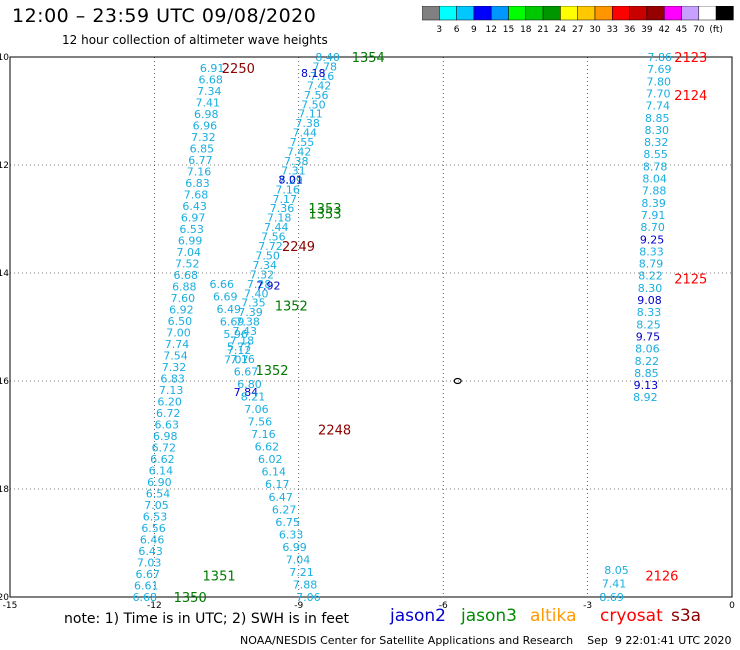 Image resolution: width=740 pixels, height=650 pixels. What do you see at coordinates (686, 616) in the screenshot?
I see `legend-item-s3a: s3a` at bounding box center [686, 616].